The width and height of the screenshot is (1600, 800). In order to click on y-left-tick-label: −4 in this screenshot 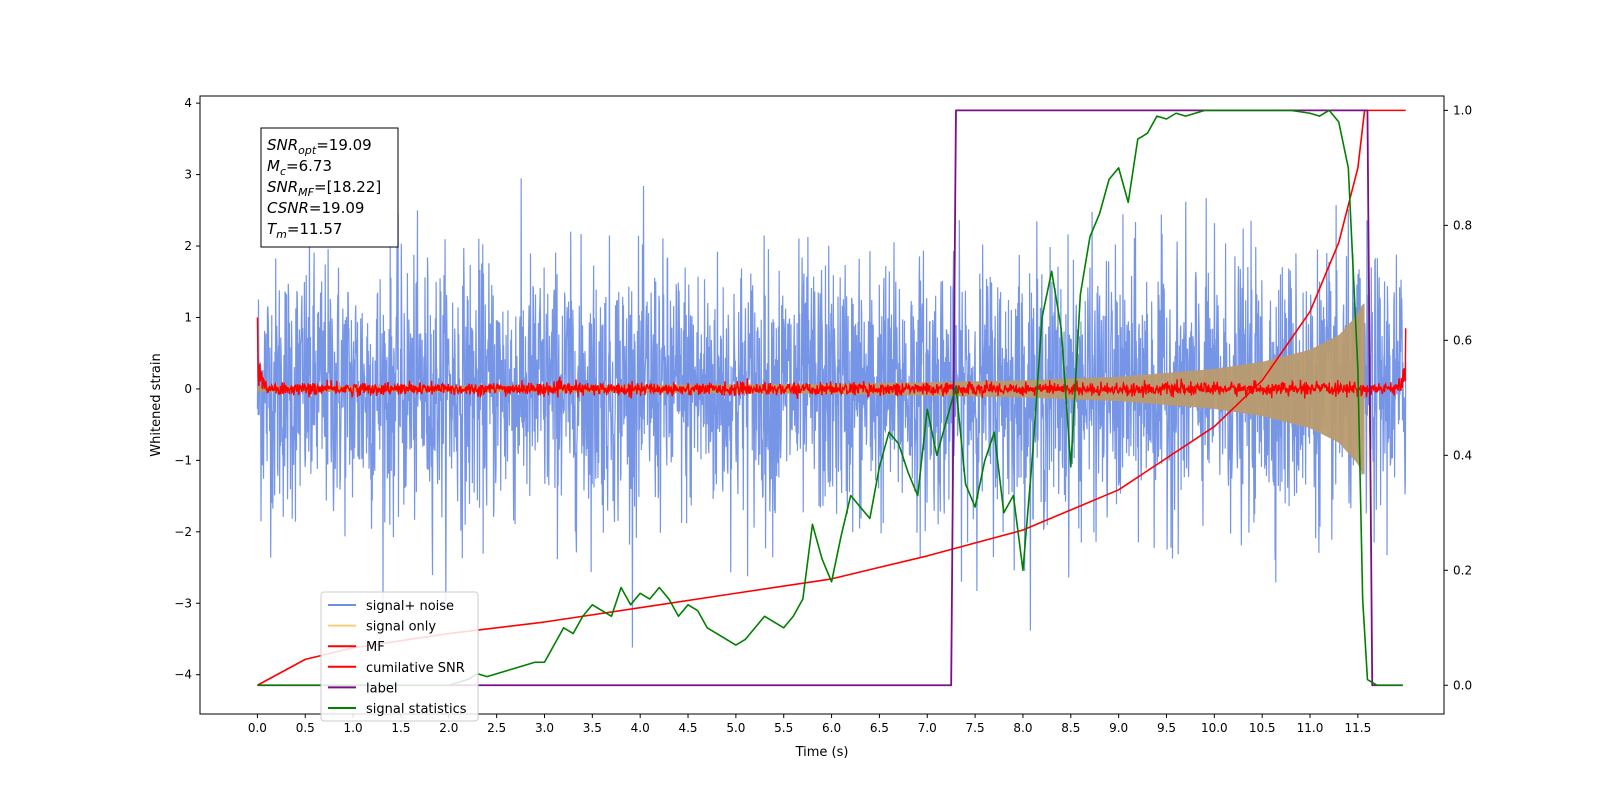, I will do `click(183, 675)`.